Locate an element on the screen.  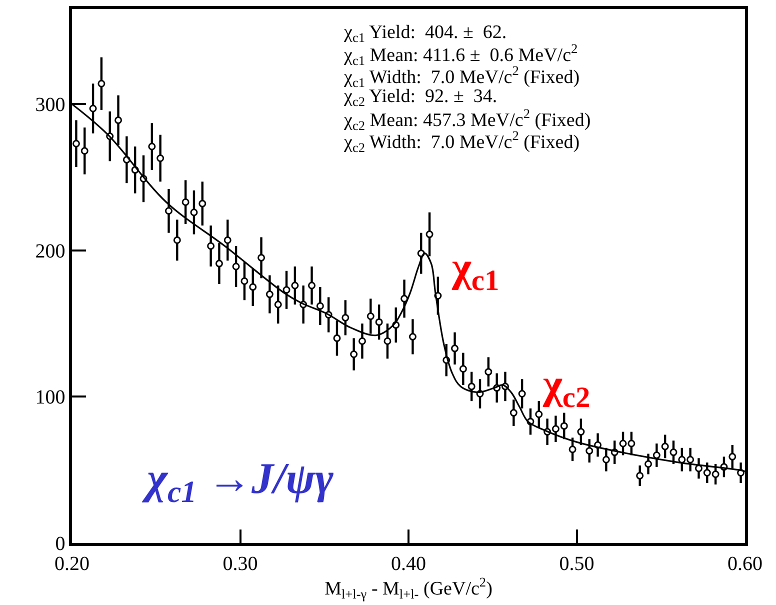
annotation: χ$_{c2}$ Yield: 92. ± 34. is located at coordinates (420, 97).